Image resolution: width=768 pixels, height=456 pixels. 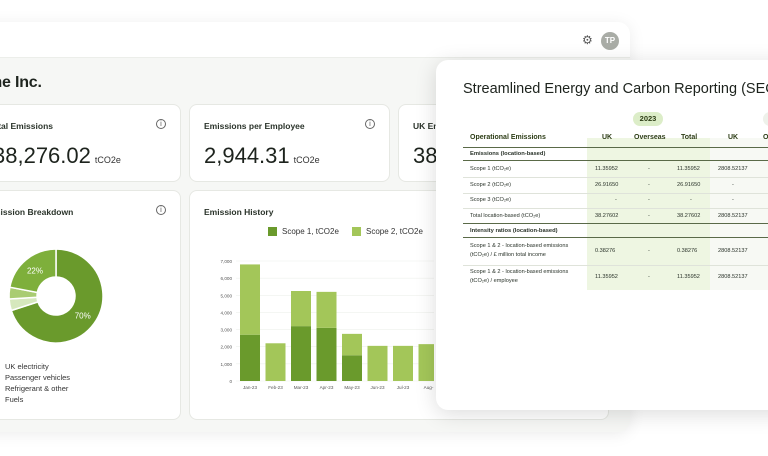 What do you see at coordinates (508, 154) in the screenshot?
I see `section-title: Emissions (location-based)` at bounding box center [508, 154].